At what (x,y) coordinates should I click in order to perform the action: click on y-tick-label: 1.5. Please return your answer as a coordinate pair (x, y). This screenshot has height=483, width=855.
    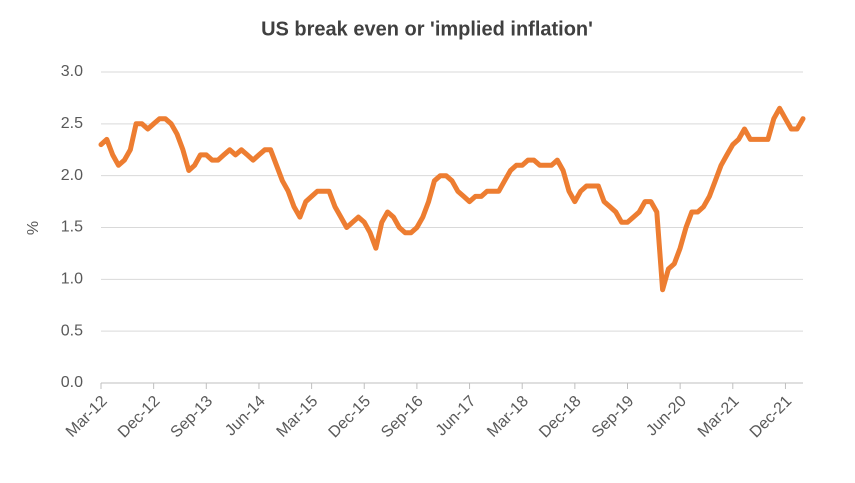
    Looking at the image, I should click on (72, 227).